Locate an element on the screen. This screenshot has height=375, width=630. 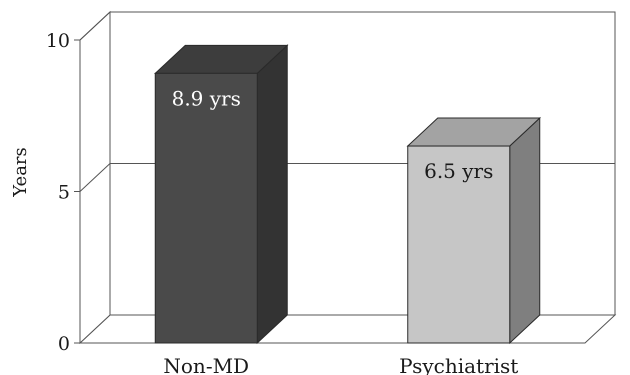
bar-psychiatrist: 6.5 yrs is located at coordinates (474, 230).